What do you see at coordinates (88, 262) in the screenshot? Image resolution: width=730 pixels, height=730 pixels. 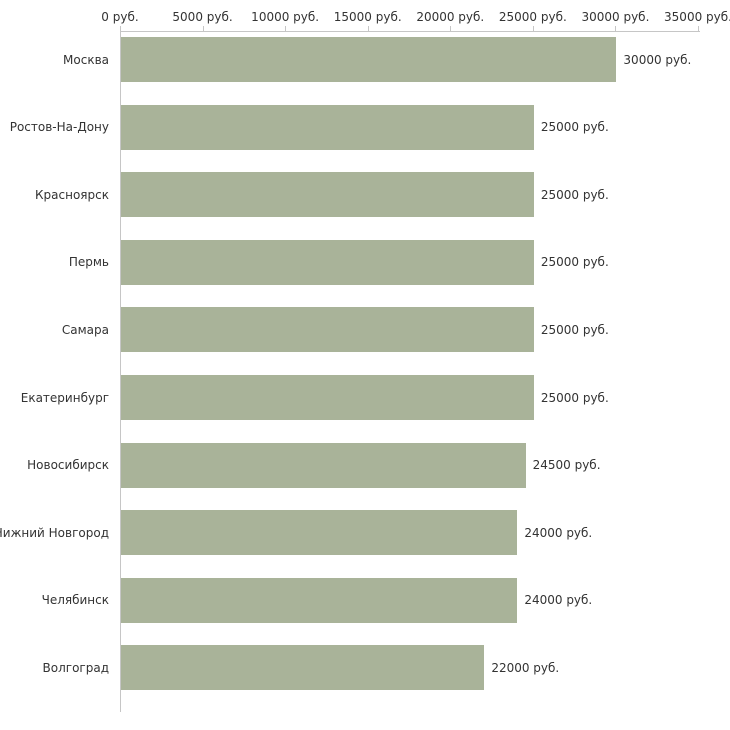 I see `category-label: Пермь` at bounding box center [88, 262].